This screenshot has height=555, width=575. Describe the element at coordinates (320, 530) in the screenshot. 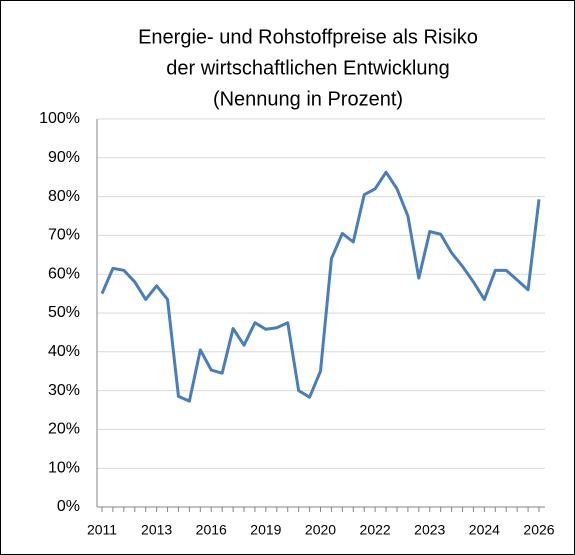

I see `x-tick-label: 2020` at that location.